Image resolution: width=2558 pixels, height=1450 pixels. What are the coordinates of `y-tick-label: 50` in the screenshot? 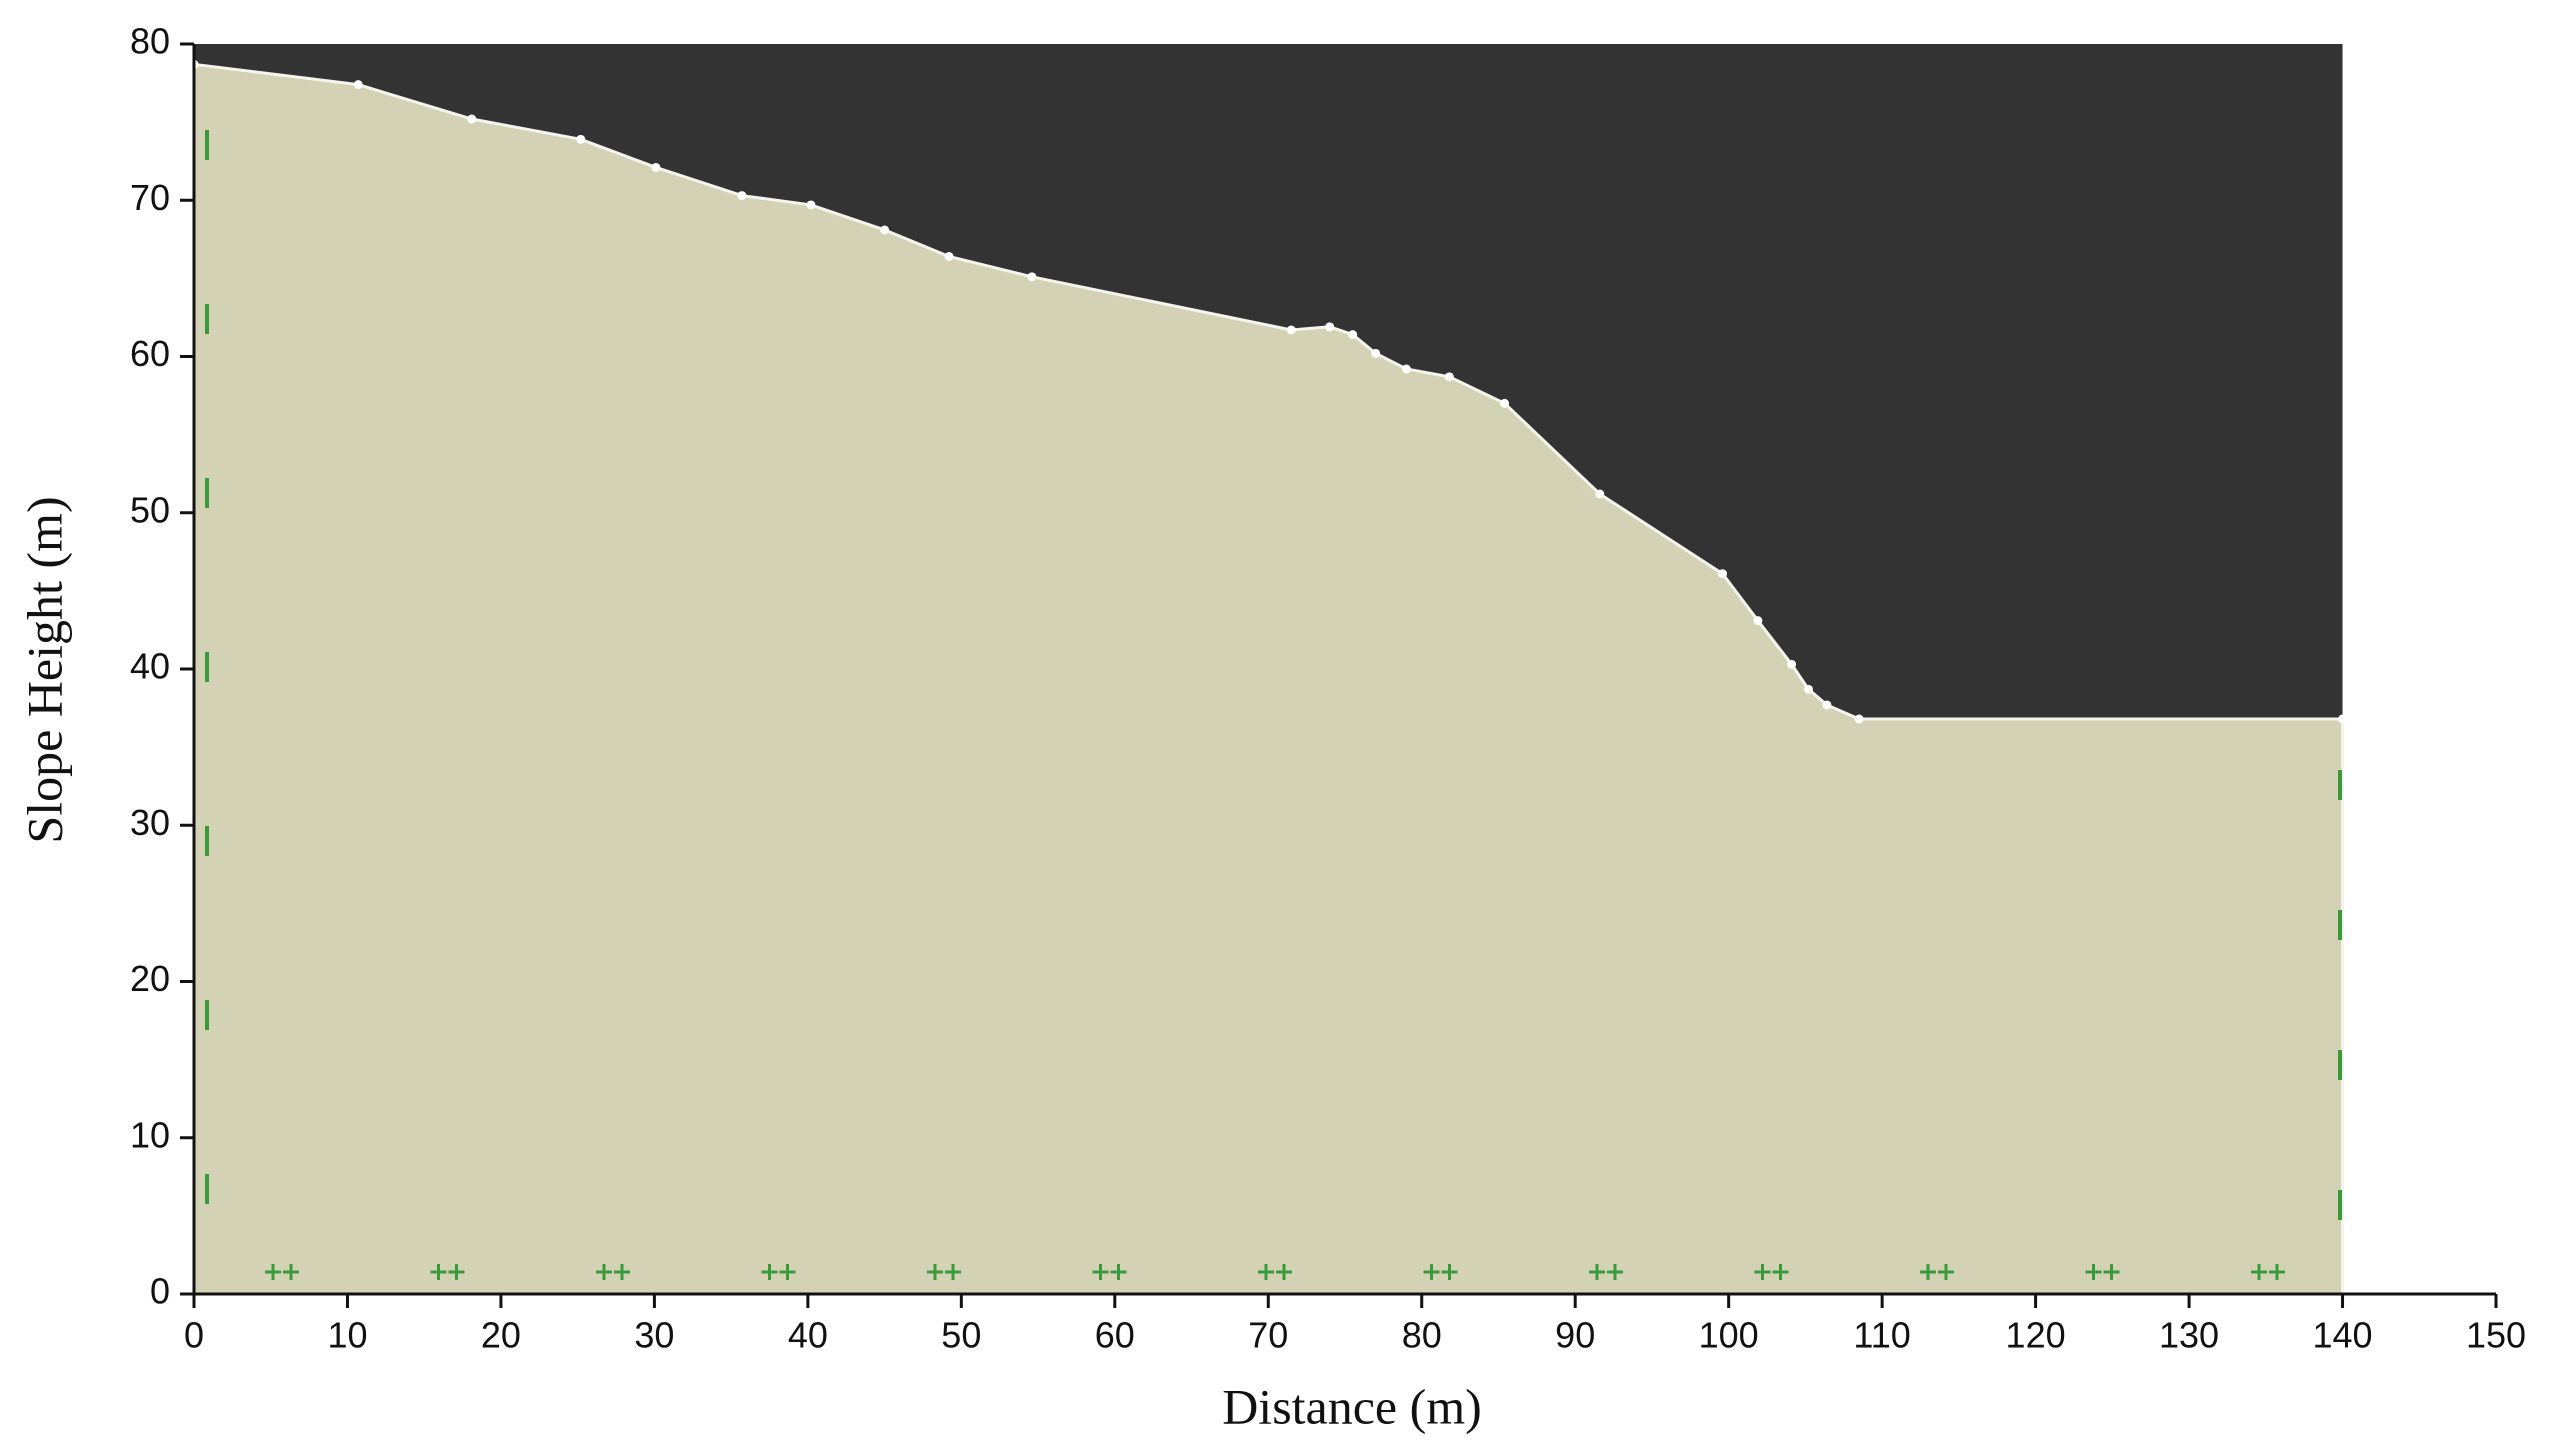 It's located at (150, 509).